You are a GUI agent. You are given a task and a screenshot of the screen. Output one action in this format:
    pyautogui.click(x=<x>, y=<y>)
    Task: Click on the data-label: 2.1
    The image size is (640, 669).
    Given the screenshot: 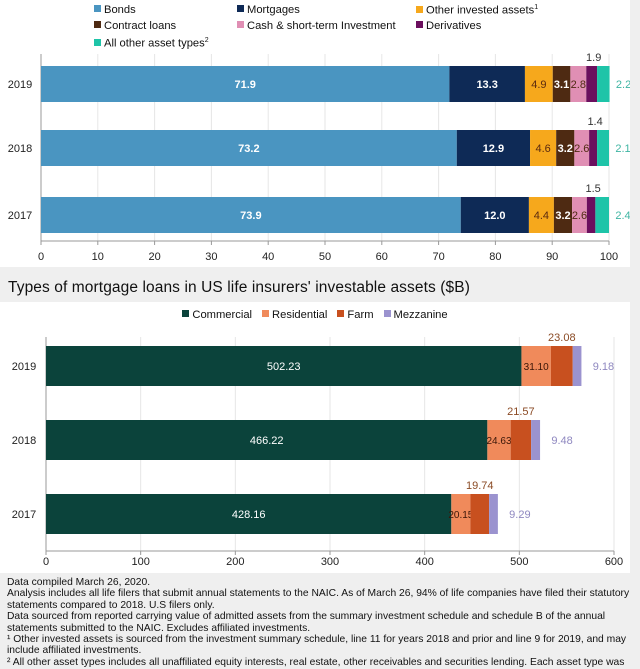 What is the action you would take?
    pyautogui.click(x=622, y=149)
    